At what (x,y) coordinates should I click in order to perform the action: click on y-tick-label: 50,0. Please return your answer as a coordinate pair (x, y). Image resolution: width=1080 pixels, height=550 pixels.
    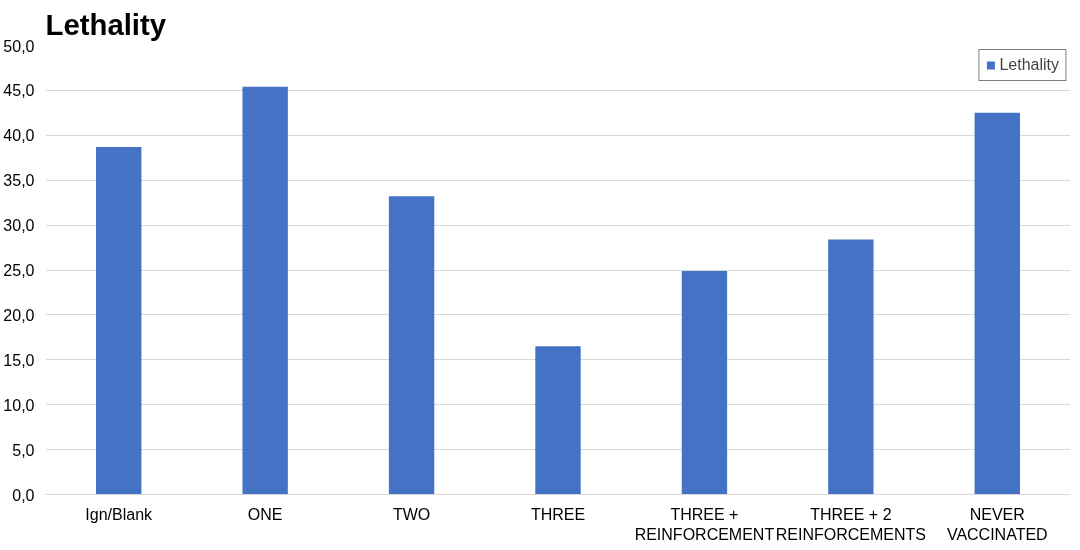
    Looking at the image, I should click on (19, 46).